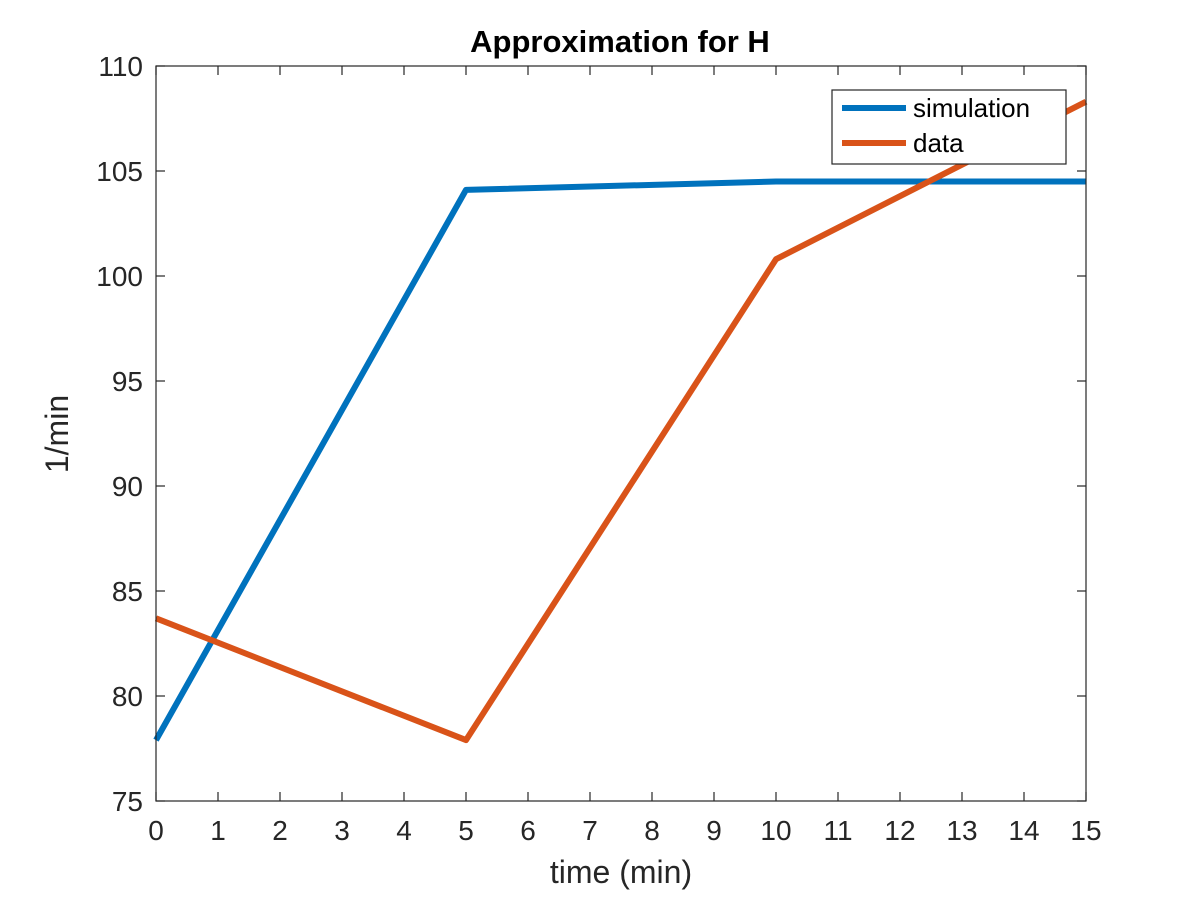 This screenshot has width=1200, height=900. What do you see at coordinates (961, 830) in the screenshot?
I see `x-tick-label: 13` at bounding box center [961, 830].